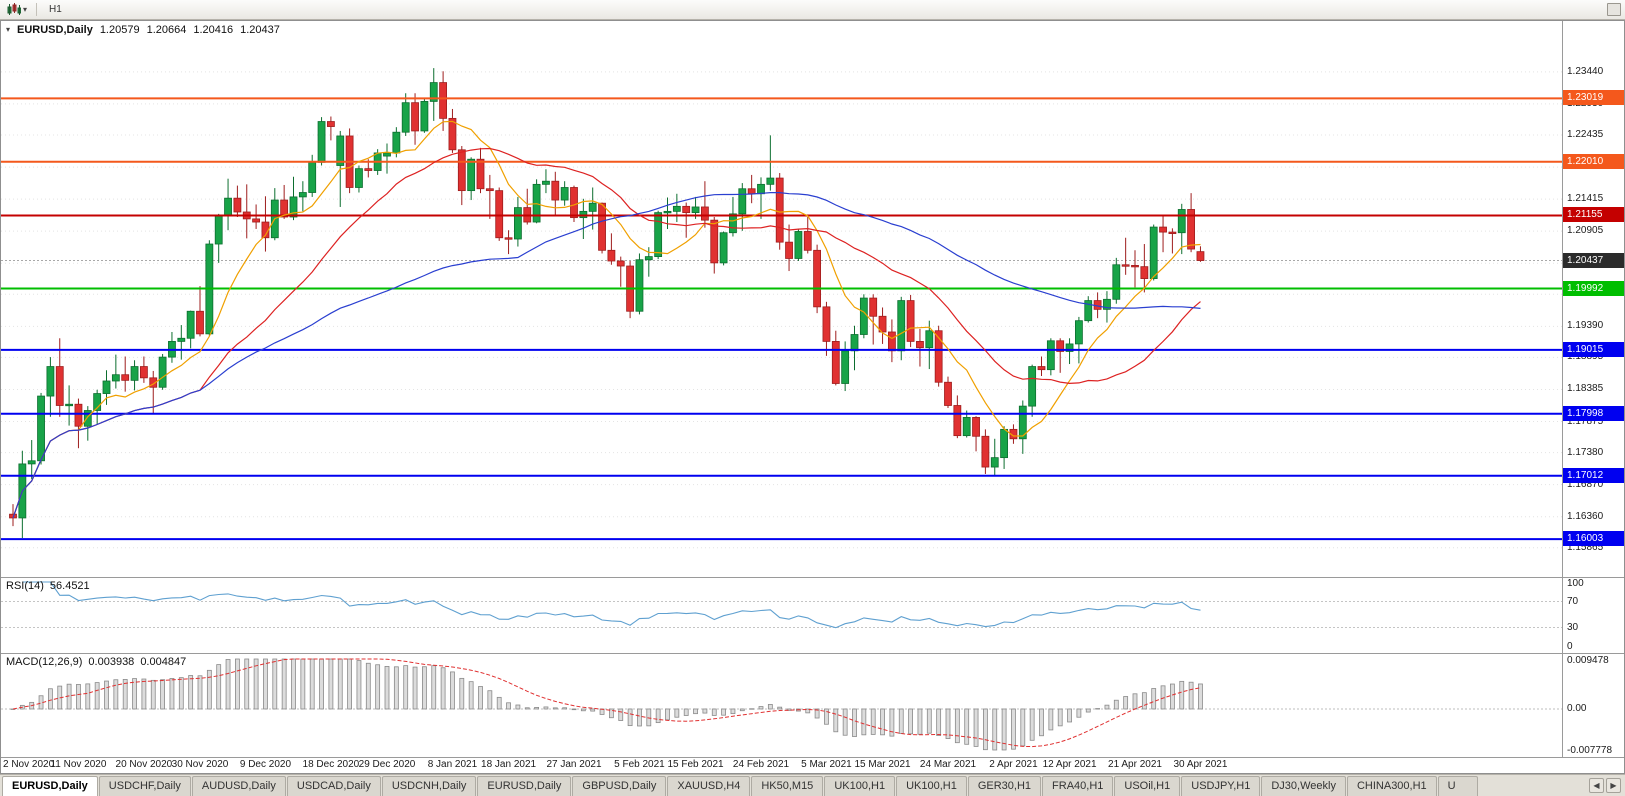 The height and width of the screenshot is (796, 1625). I want to click on time-axis-label: 20 Nov 2020, so click(144, 764).